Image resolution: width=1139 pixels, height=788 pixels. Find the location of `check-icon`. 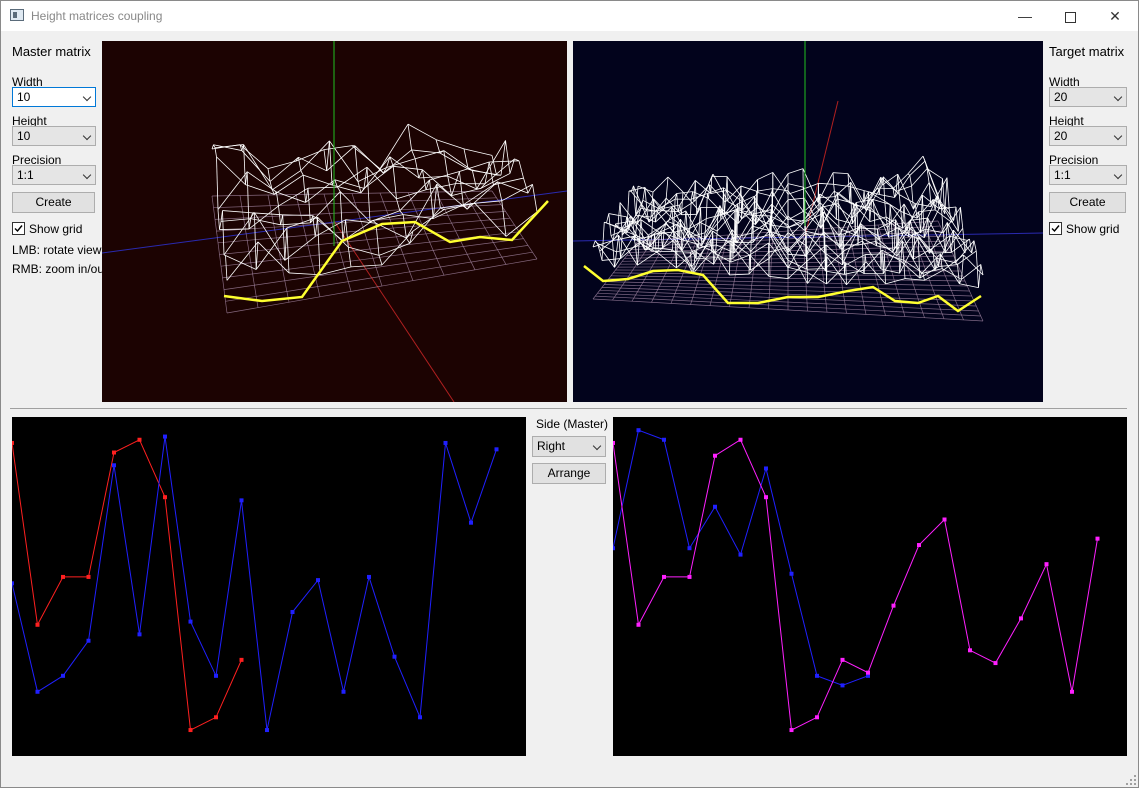

check-icon is located at coordinates (18, 229).